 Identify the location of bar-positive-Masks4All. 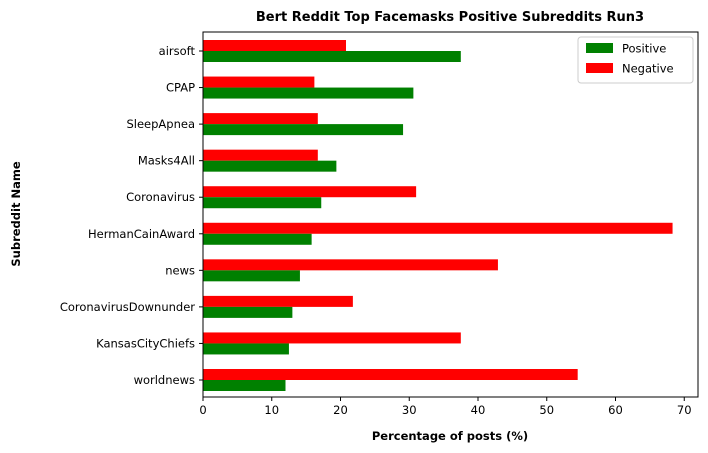
(270, 166).